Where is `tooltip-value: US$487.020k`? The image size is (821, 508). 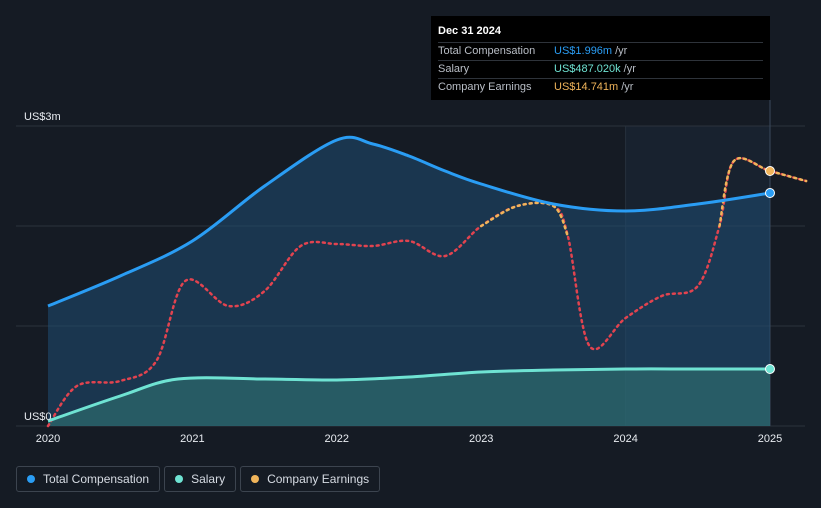
tooltip-value: US$487.020k is located at coordinates (587, 69).